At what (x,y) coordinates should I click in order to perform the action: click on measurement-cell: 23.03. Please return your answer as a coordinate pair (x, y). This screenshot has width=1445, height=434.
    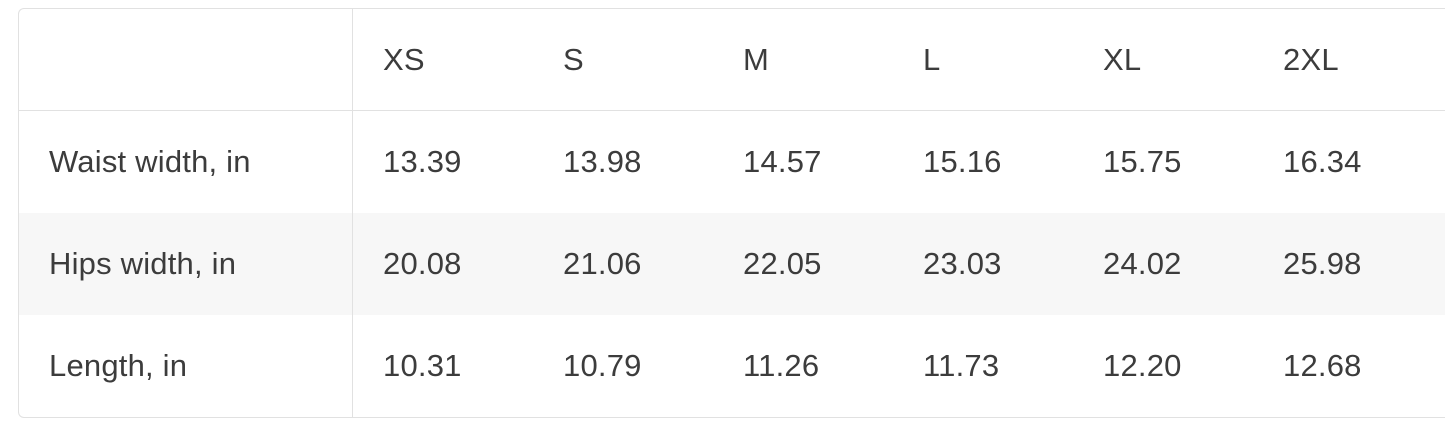
    Looking at the image, I should click on (962, 263).